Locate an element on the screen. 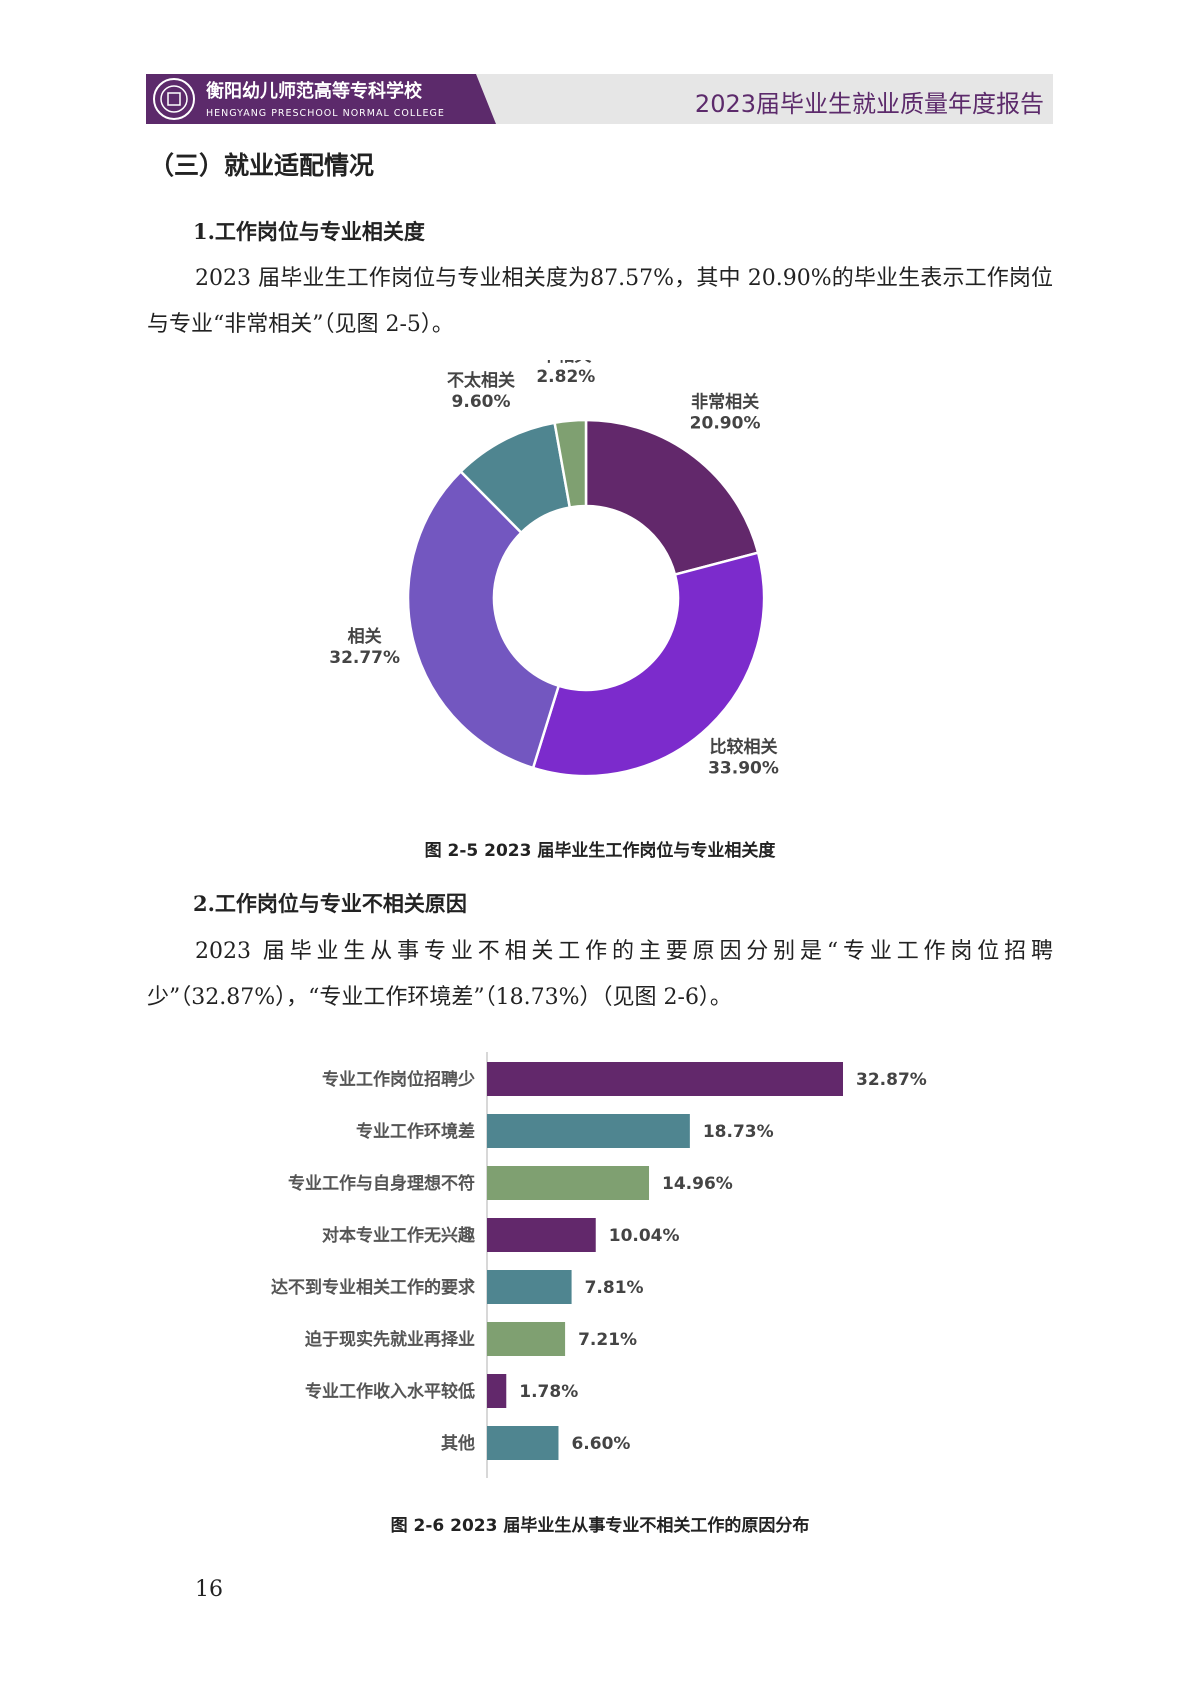 This screenshot has width=1190, height=1684. slice-label: 非常相关 is located at coordinates (725, 402).